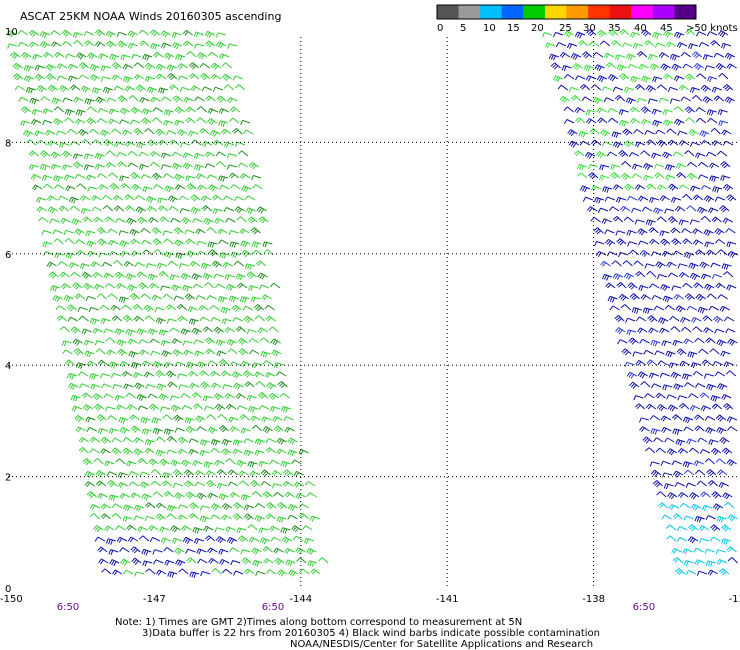  Describe the element at coordinates (666, 28) in the screenshot. I see `colorbar-label: 45` at that location.